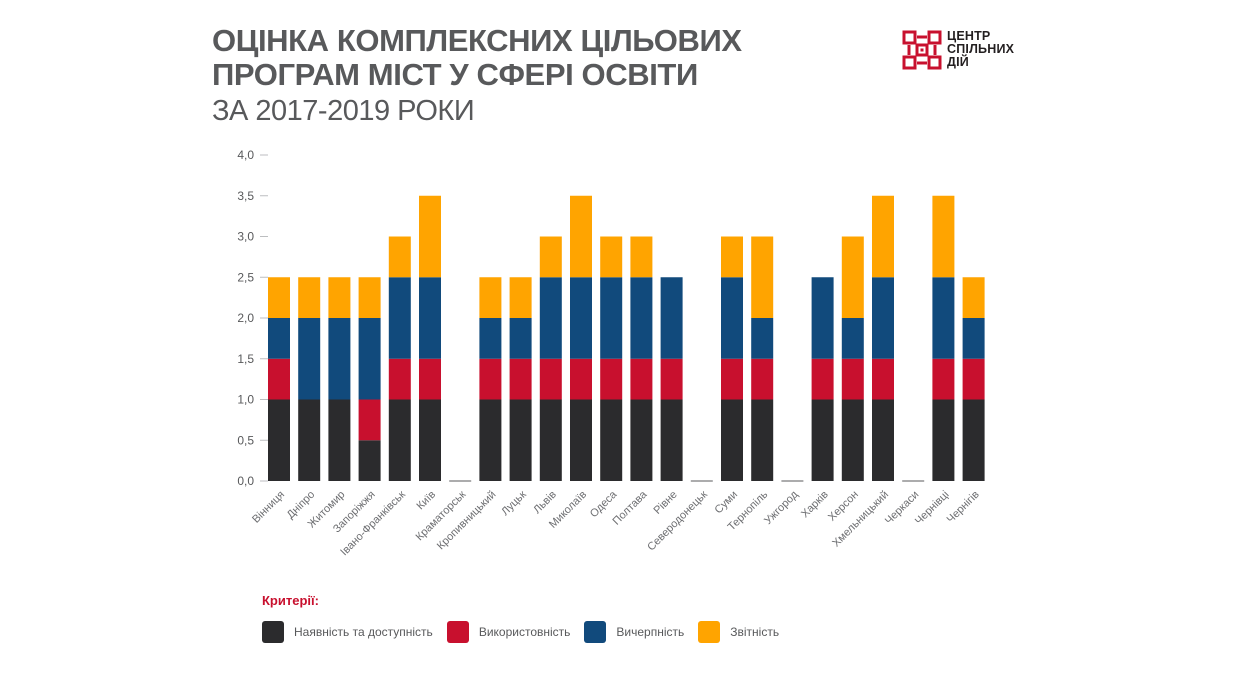 Image resolution: width=1250 pixels, height=679 pixels. Describe the element at coordinates (363, 632) in the screenshot. I see `legend-label: Наявність та доступність` at that location.